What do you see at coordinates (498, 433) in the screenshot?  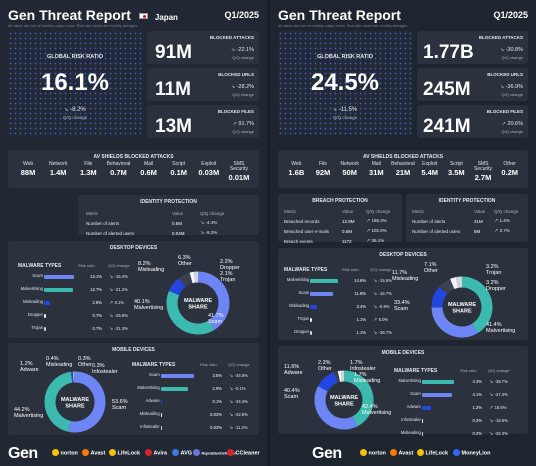 I see `change-value: ↘ -26.3%` at bounding box center [498, 433].